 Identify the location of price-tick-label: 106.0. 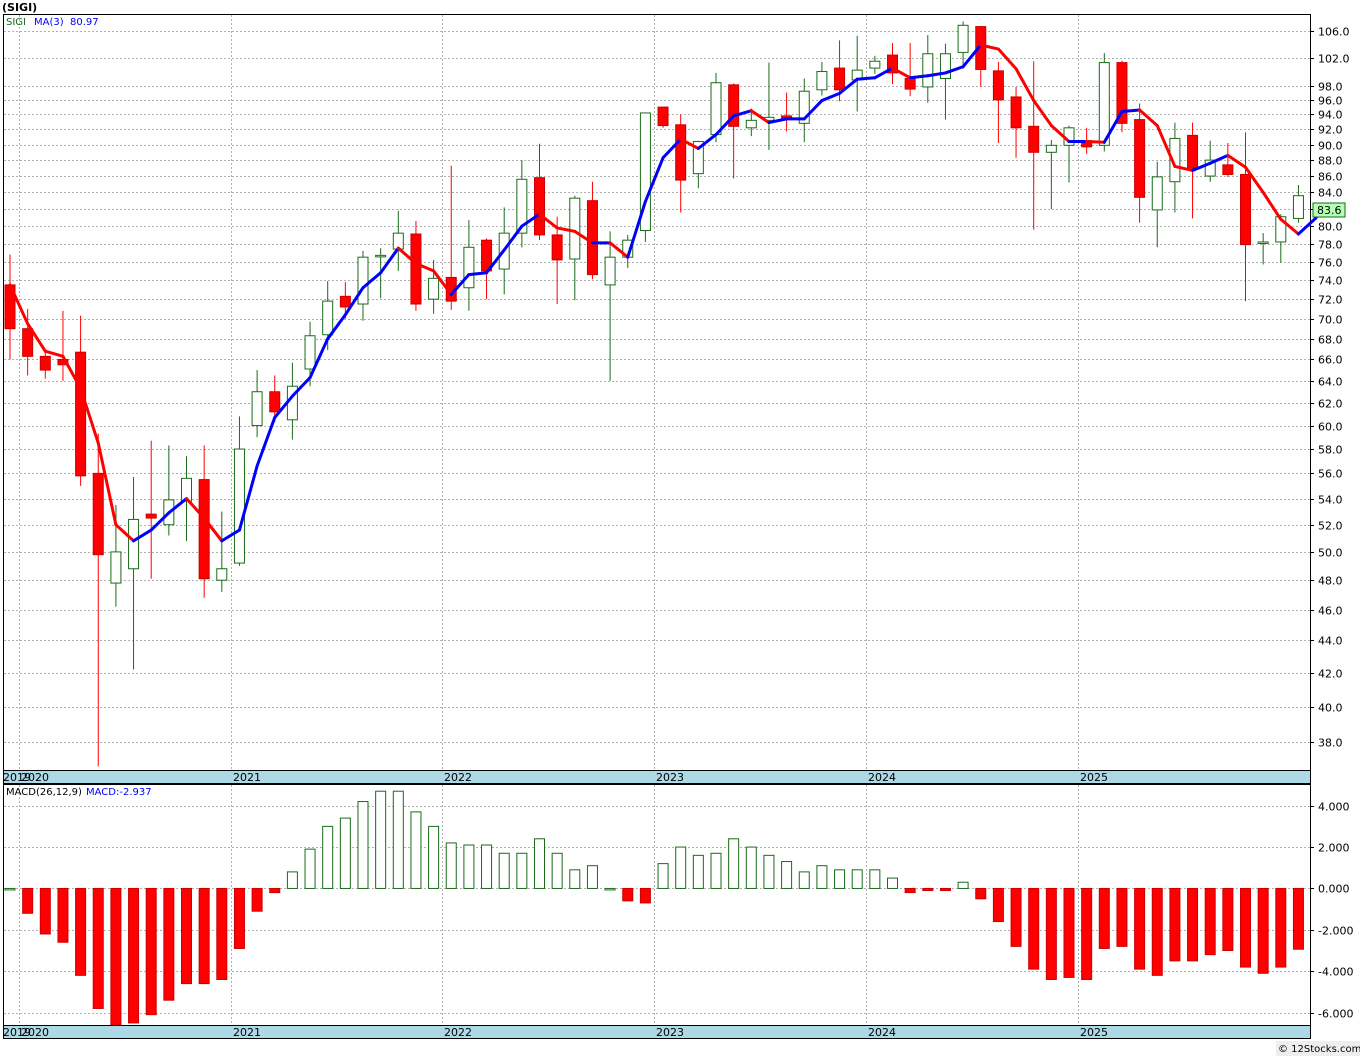
(1334, 32).